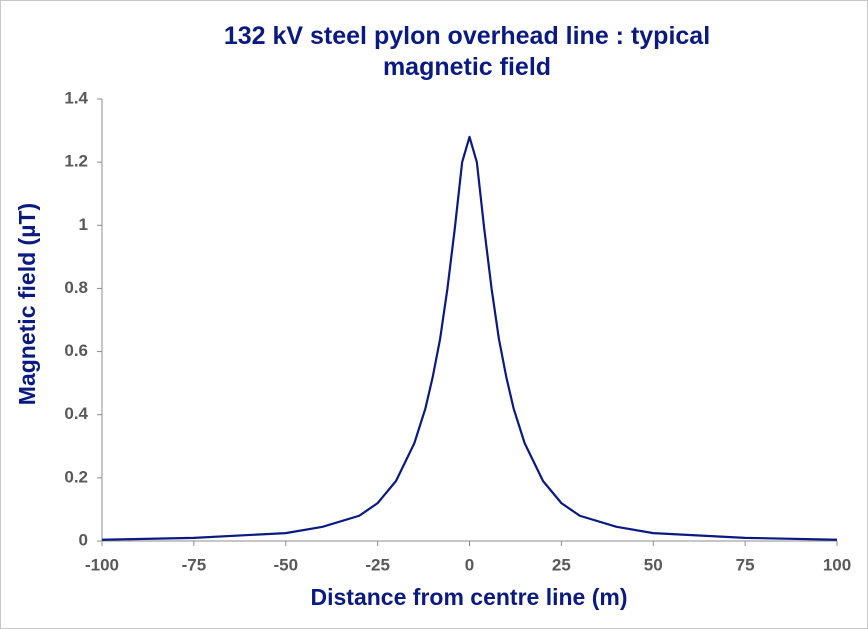 The image size is (868, 629). I want to click on y-tick-label: 1.2, so click(76, 161).